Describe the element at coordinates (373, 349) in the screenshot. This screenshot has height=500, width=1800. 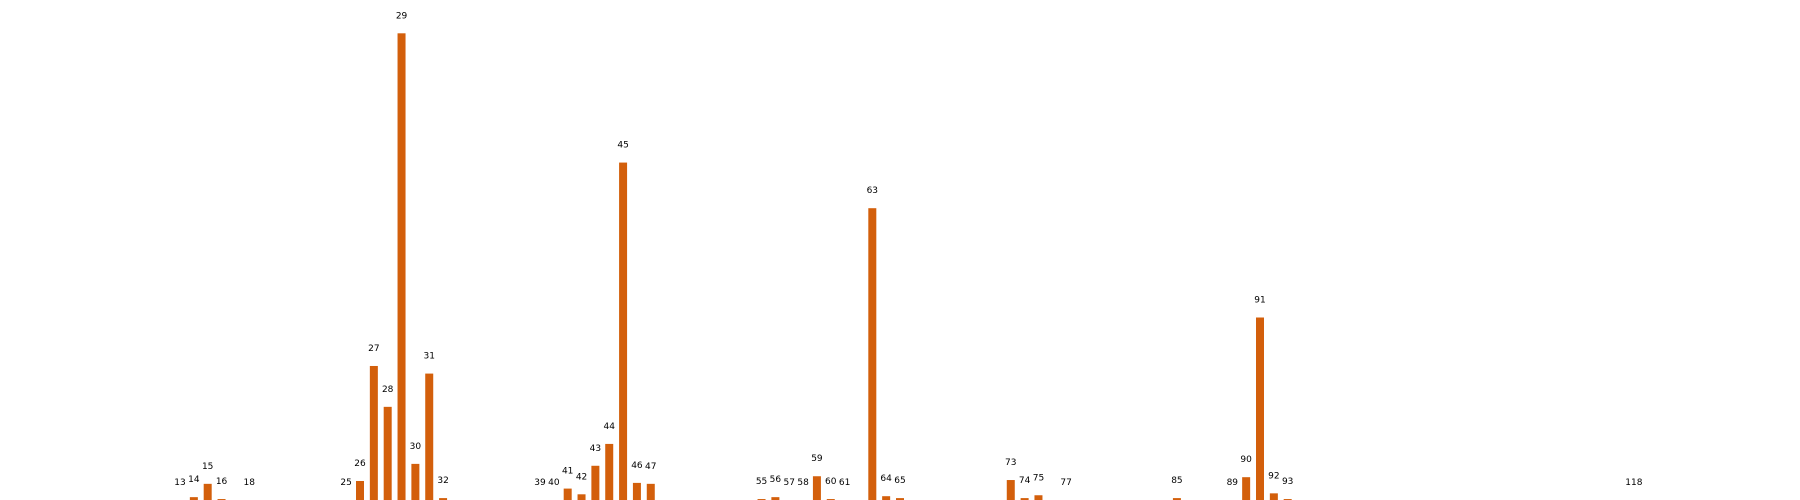
I see `bar-label-27: 27` at that location.